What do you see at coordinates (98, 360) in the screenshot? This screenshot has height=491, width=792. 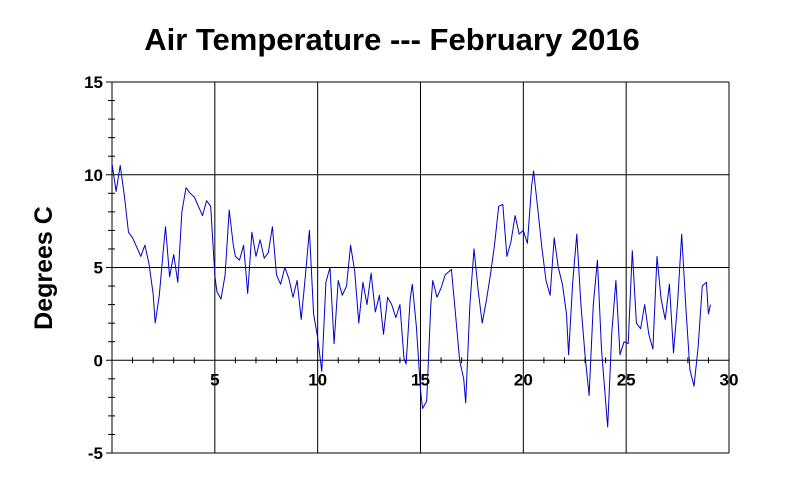 I see `y-tick-label: 0` at bounding box center [98, 360].